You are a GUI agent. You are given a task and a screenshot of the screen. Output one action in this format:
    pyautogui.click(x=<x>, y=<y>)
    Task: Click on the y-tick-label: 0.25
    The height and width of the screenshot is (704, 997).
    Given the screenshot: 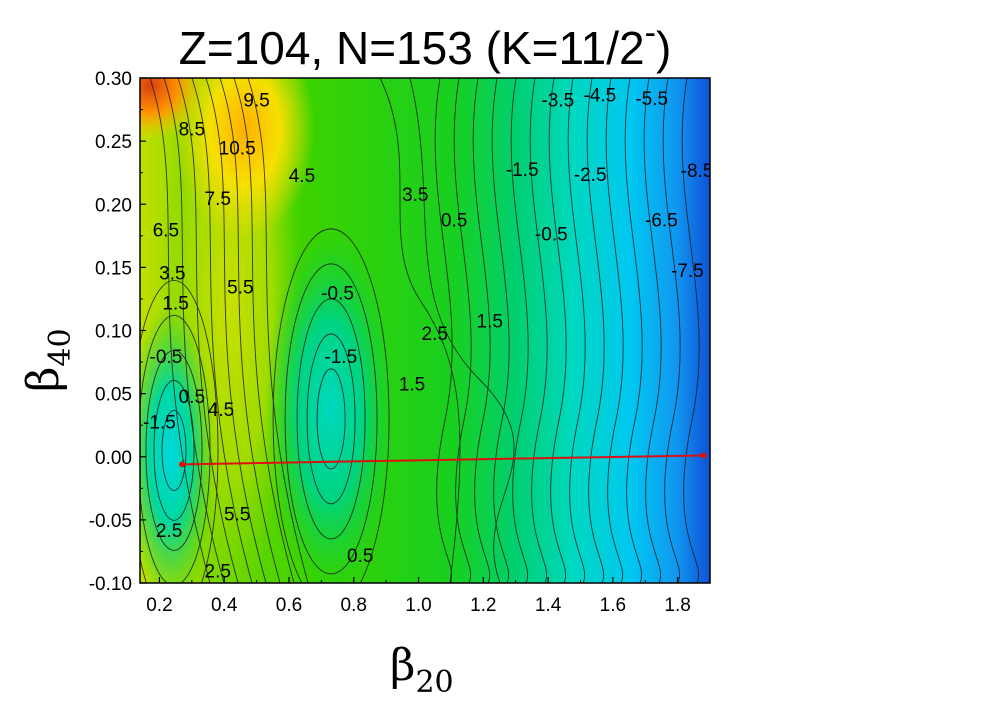 What is the action you would take?
    pyautogui.click(x=113, y=142)
    